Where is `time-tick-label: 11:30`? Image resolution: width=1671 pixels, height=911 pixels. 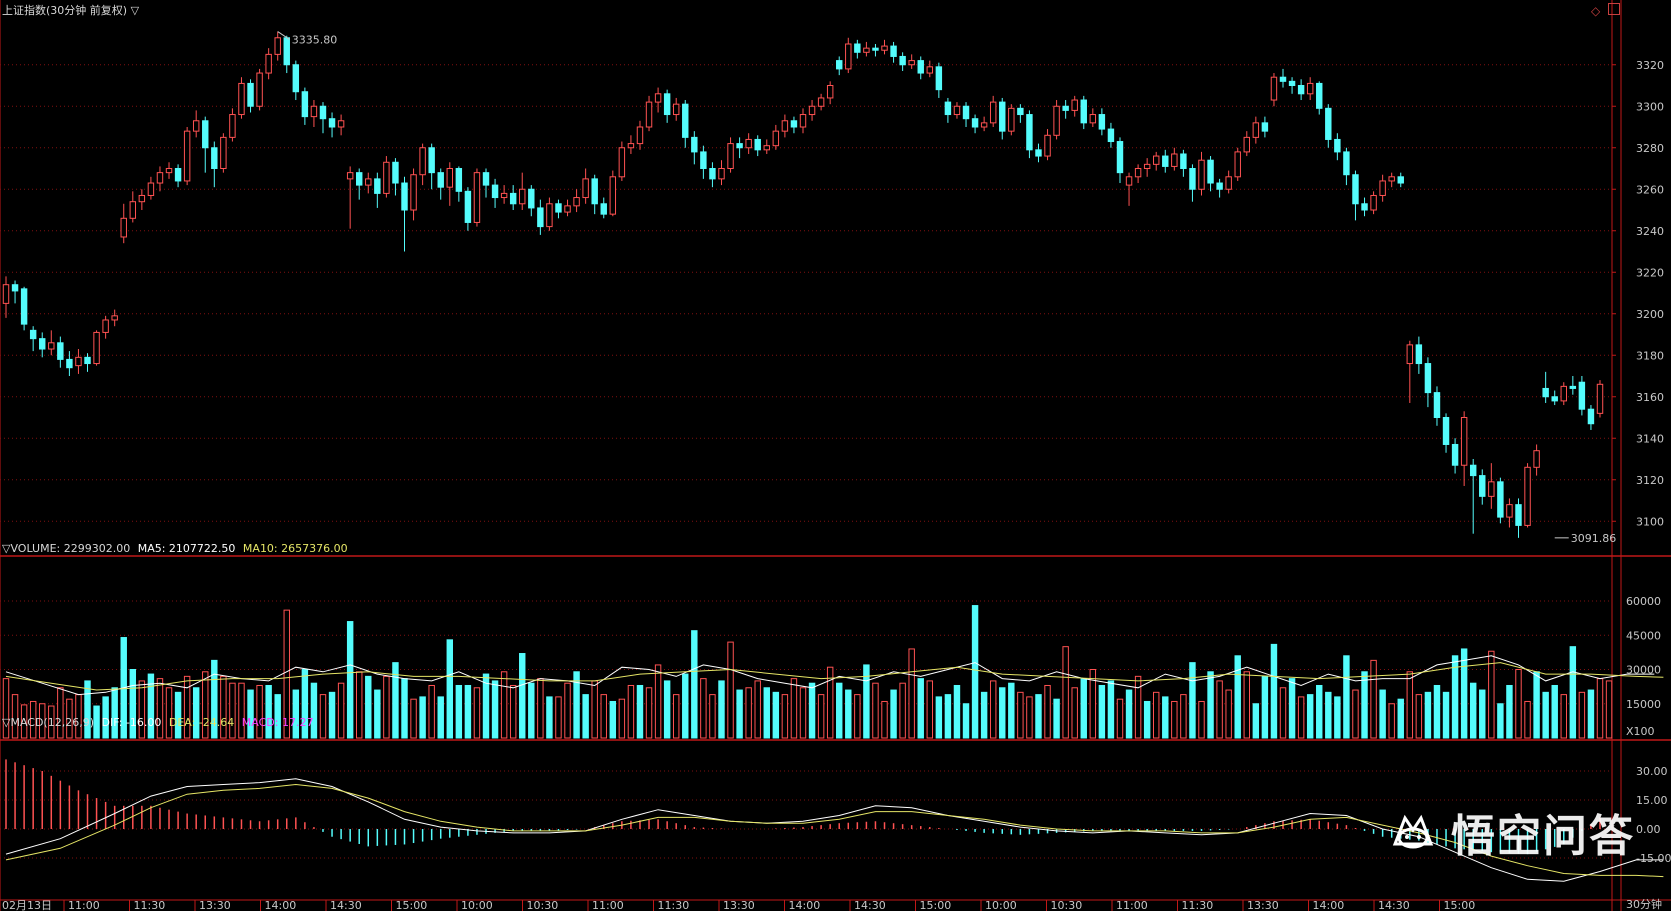
time-tick-label: 11:30 is located at coordinates (1198, 905).